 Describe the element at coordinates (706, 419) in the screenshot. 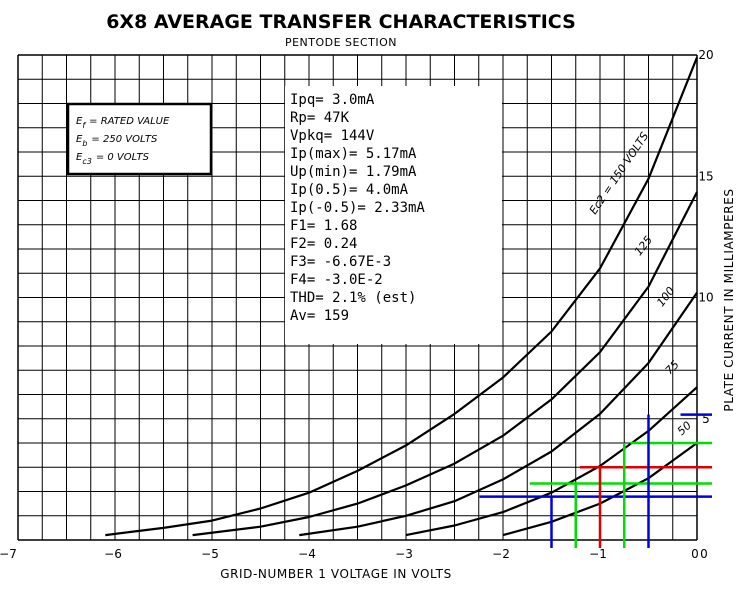

I see `y-tick-label: 5` at that location.